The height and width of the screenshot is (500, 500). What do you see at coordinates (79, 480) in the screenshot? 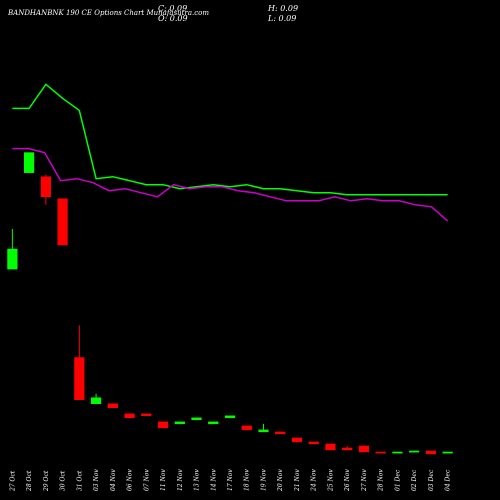
I see `x-tick-label: 31 Oct` at bounding box center [79, 480].